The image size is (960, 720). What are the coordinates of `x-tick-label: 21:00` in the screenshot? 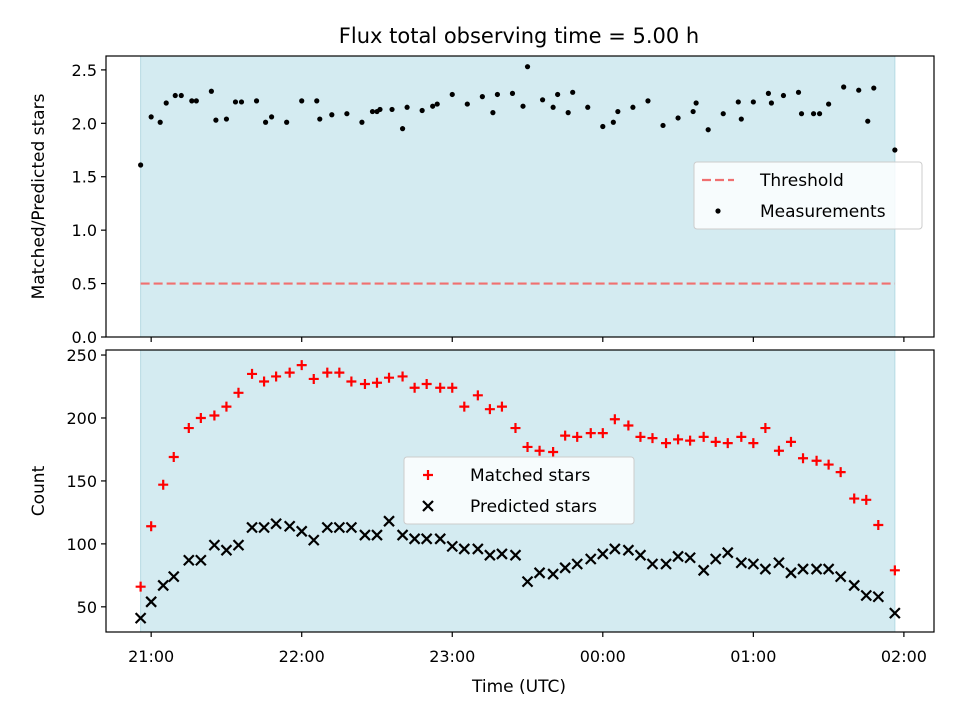 It's located at (151, 656).